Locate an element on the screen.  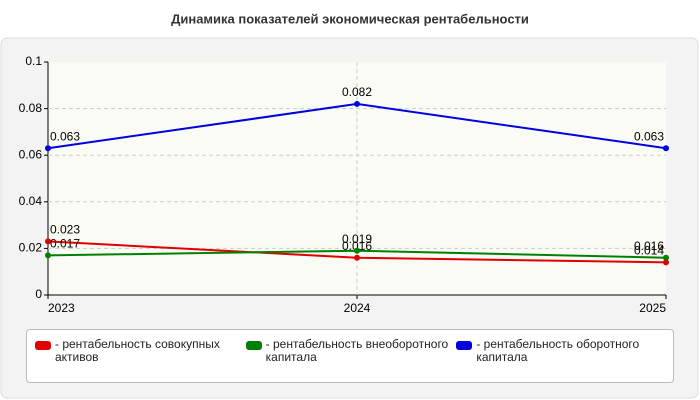
legend-item: - рентабельность оборотного капитала is located at coordinates (561, 360).